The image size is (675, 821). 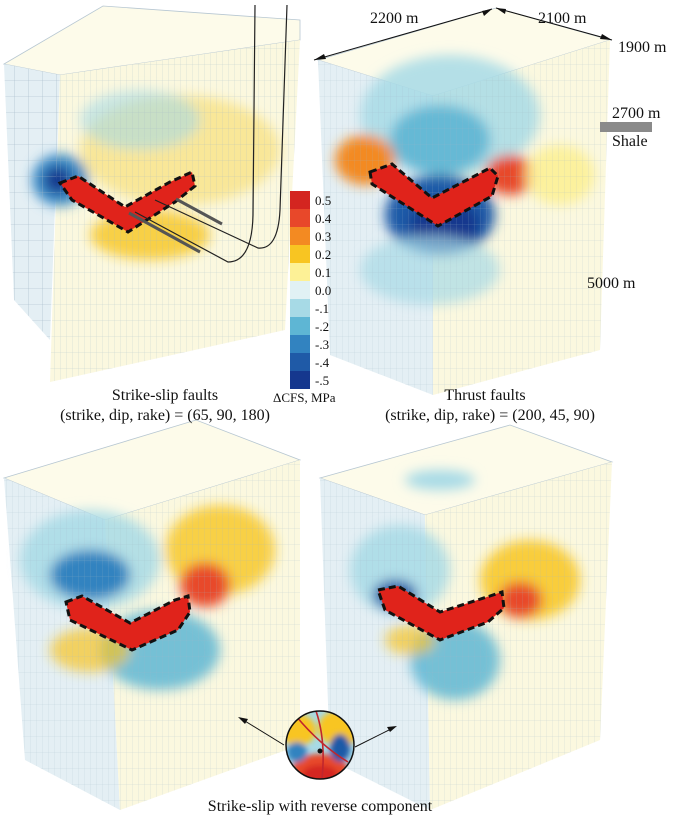 What do you see at coordinates (323, 218) in the screenshot?
I see `legend-label: 0.4` at bounding box center [323, 218].